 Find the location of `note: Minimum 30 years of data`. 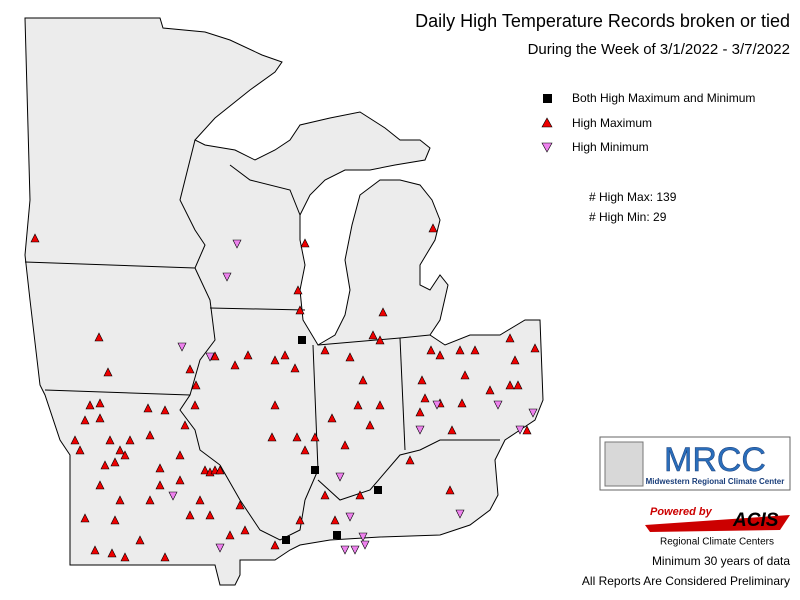

note: Minimum 30 years of data is located at coordinates (721, 561).